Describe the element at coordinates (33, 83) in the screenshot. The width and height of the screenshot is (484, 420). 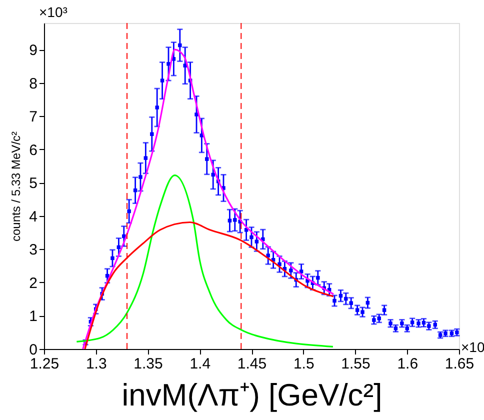
I see `y-tick-label: 8` at that location.